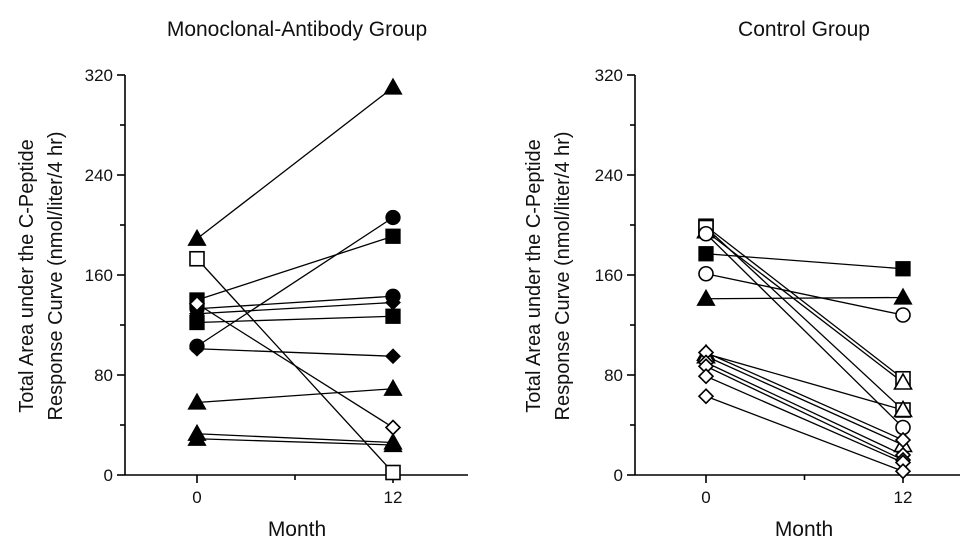 This screenshot has width=960, height=546. What do you see at coordinates (804, 29) in the screenshot?
I see `panel-title: Control Group` at bounding box center [804, 29].